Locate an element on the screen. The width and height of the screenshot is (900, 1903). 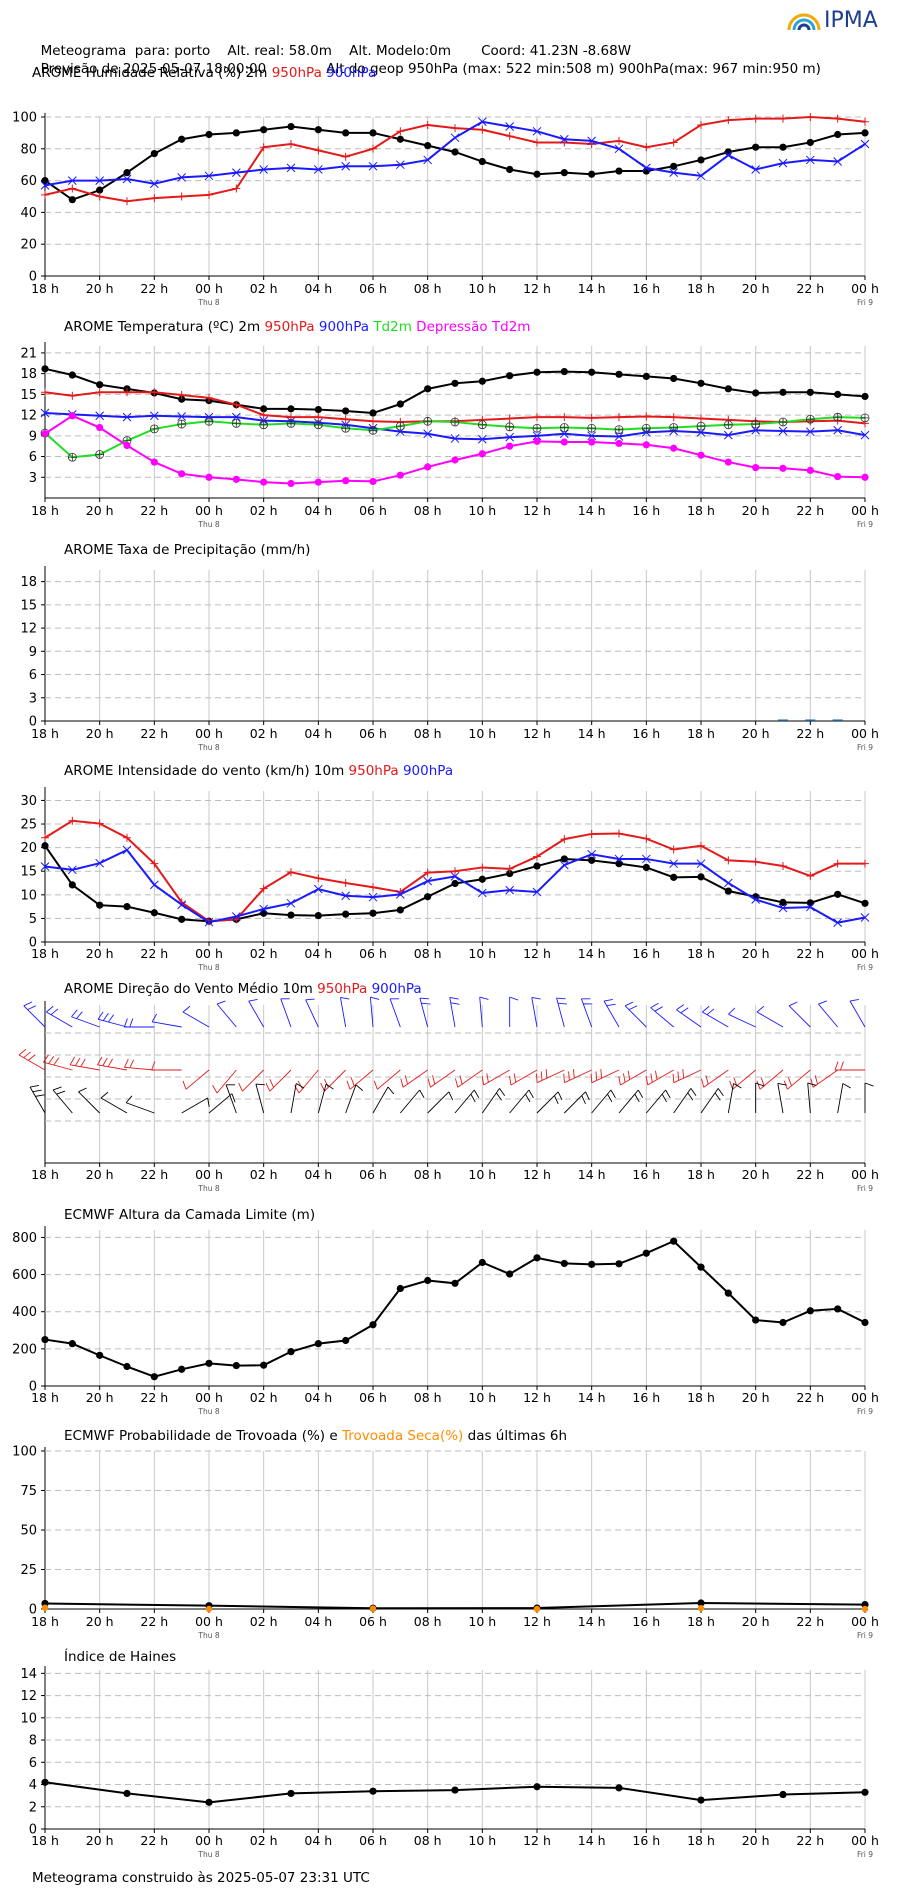
wind-barb-900hpa is located at coordinates (343, 1012).